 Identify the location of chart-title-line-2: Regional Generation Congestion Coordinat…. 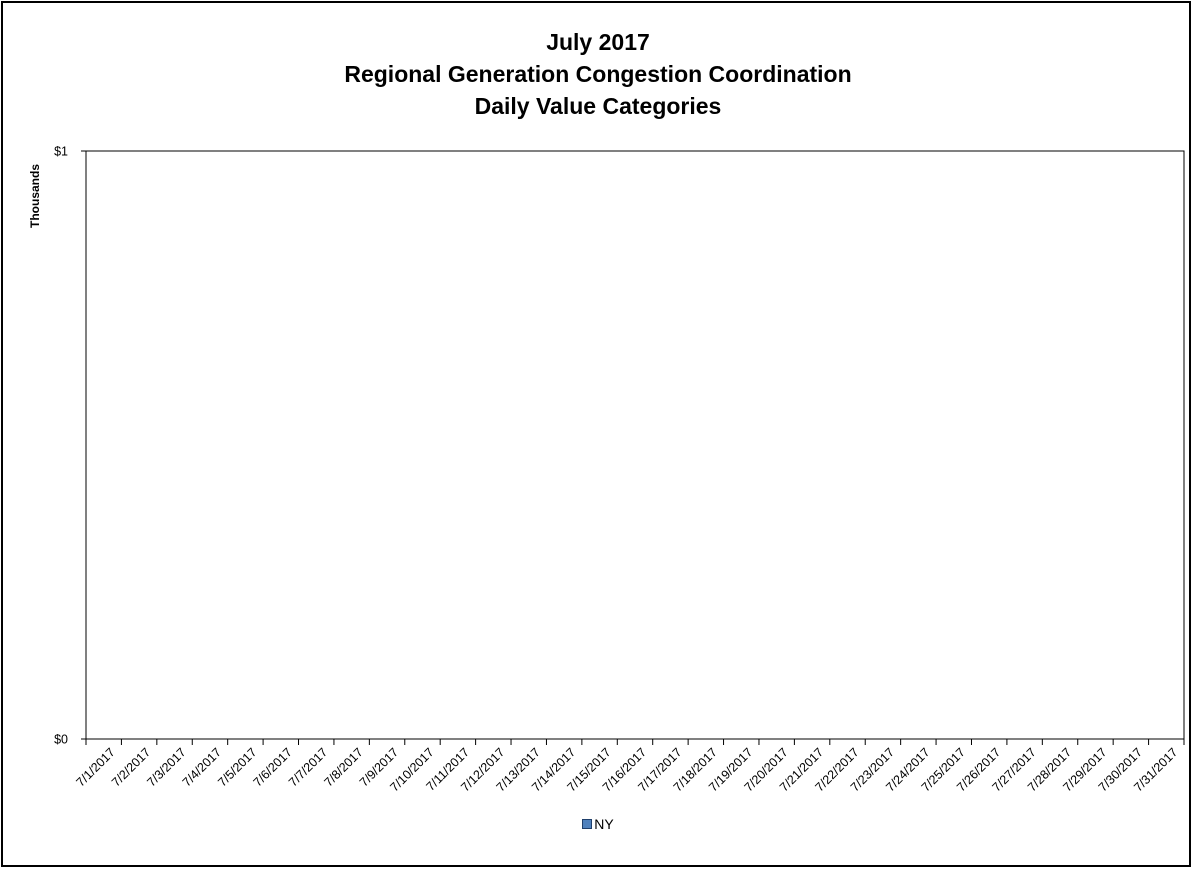
(598, 74).